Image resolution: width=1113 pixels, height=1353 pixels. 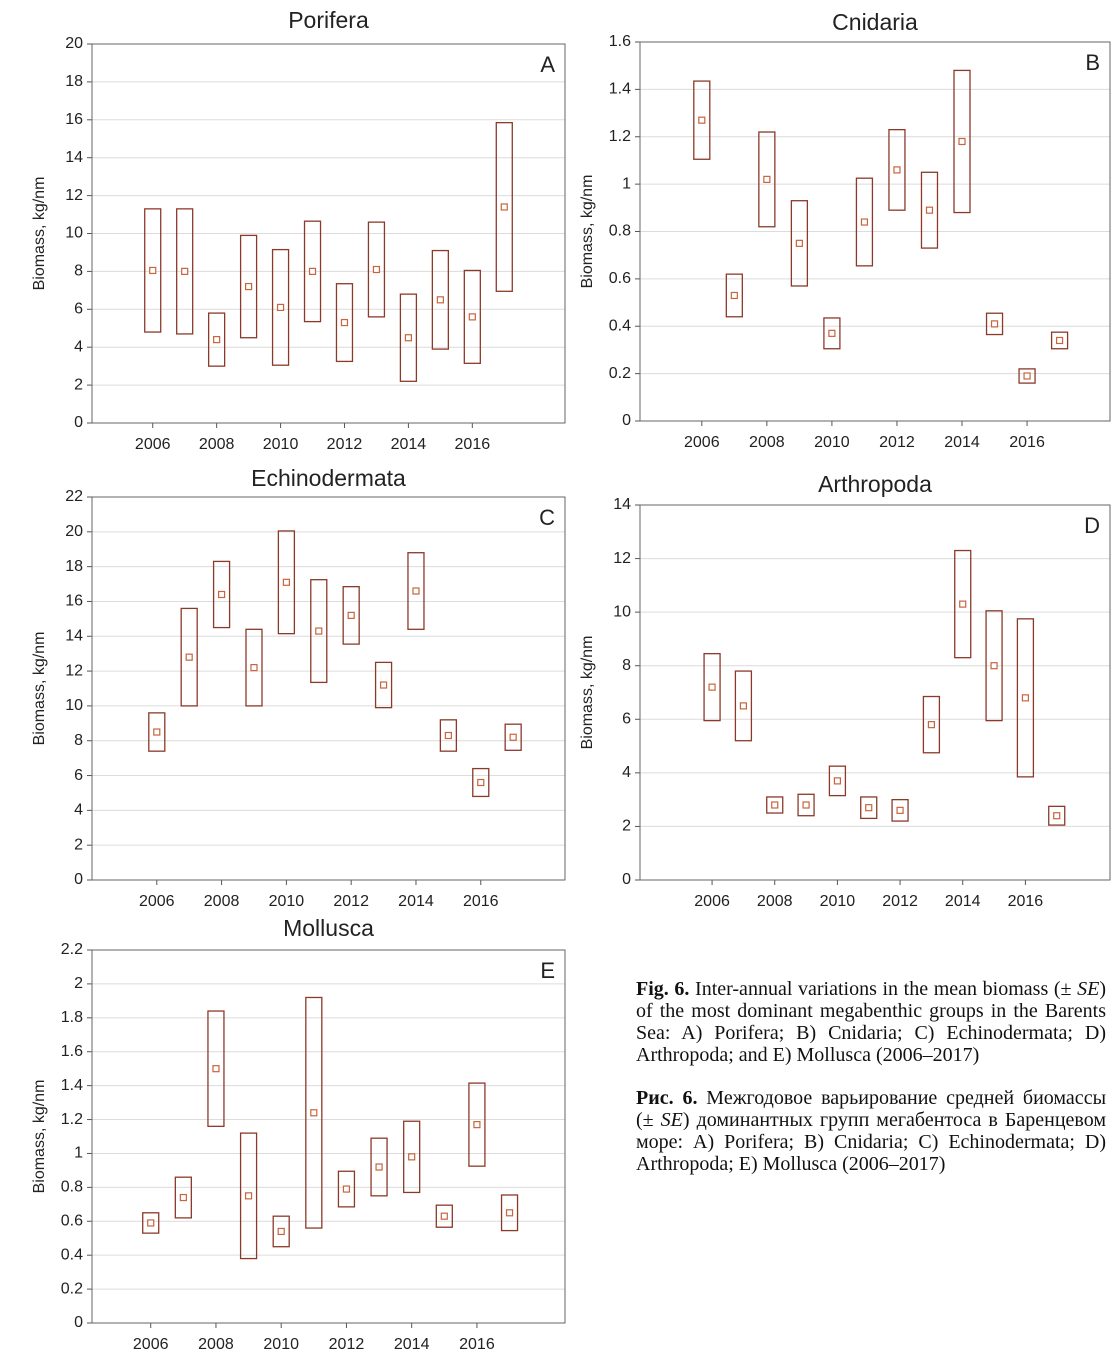 What do you see at coordinates (328, 688) in the screenshot?
I see `plot-frame` at bounding box center [328, 688].